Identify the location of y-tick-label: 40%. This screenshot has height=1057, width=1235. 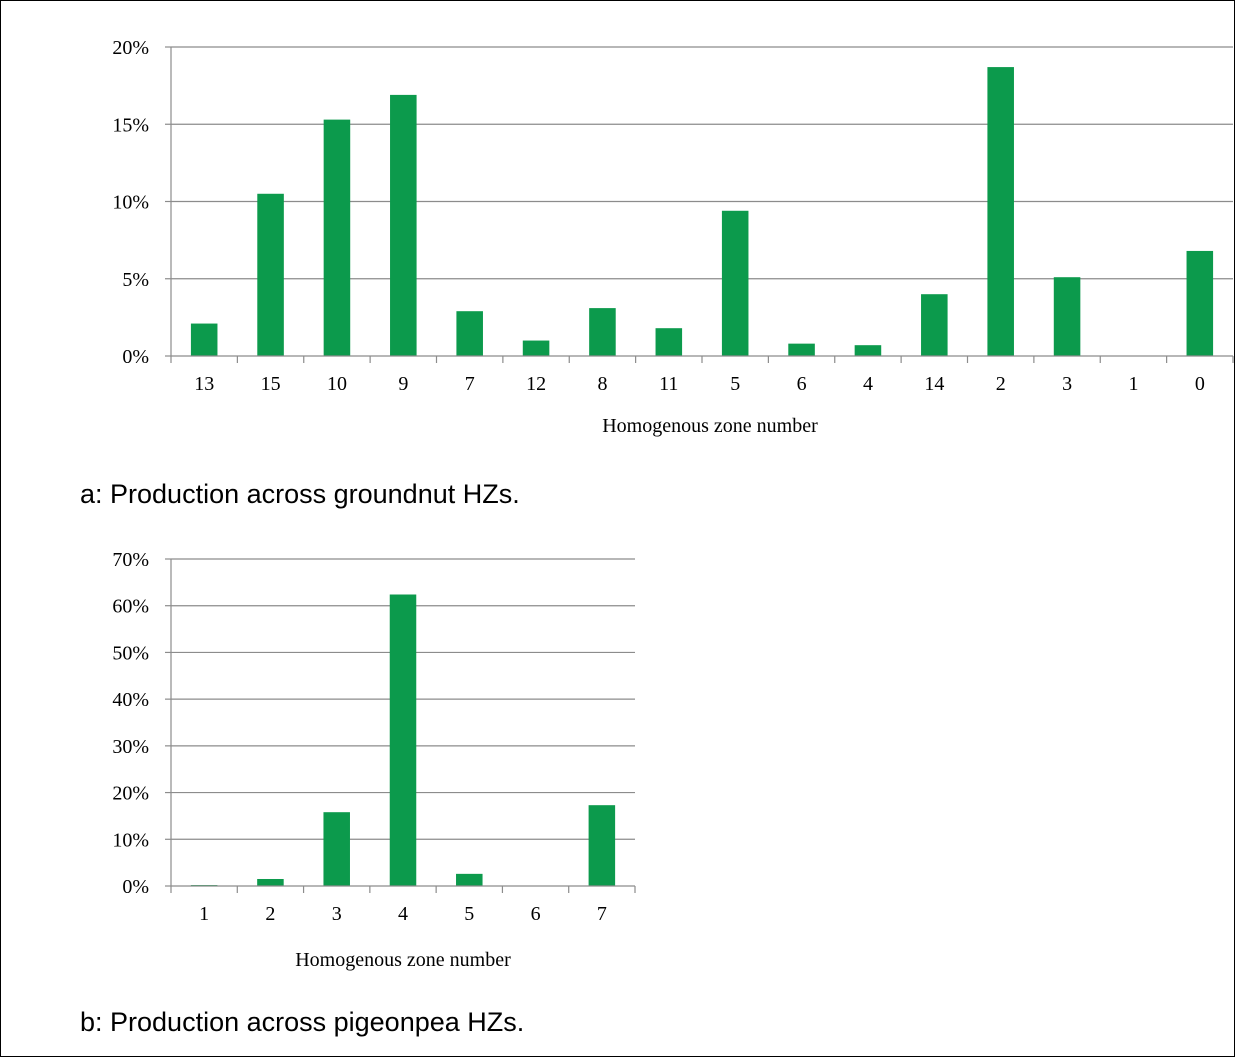
(130, 700).